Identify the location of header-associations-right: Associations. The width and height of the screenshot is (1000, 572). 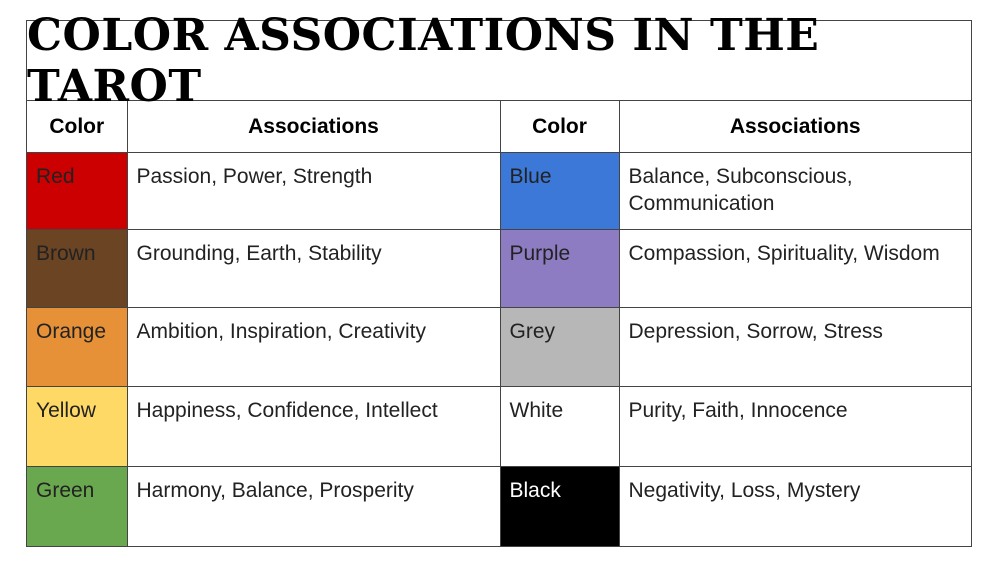
(794, 127).